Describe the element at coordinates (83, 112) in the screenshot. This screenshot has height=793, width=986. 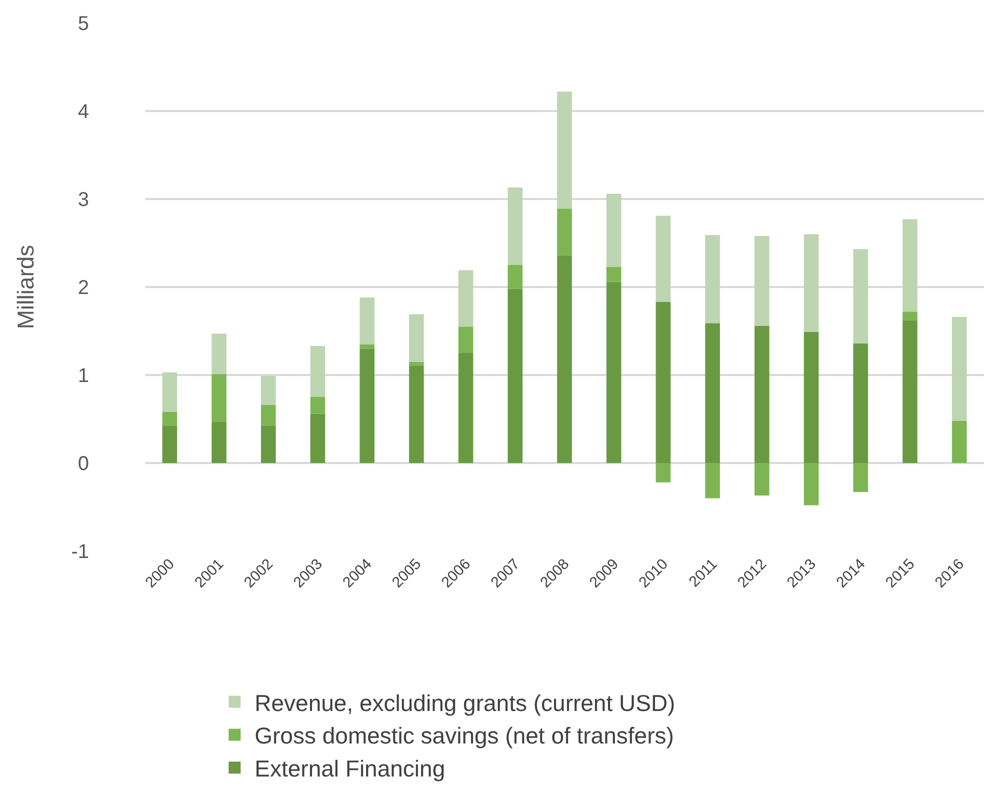
I see `y-tick-label: 4` at that location.